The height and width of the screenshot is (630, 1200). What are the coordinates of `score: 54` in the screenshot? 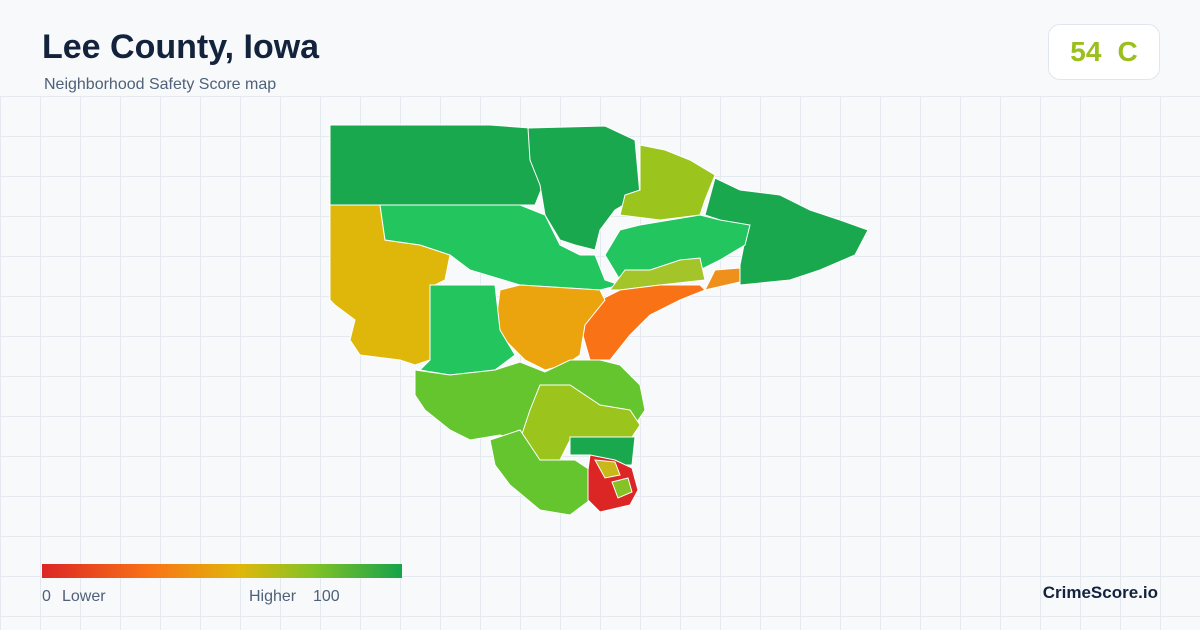 It's located at (1086, 51).